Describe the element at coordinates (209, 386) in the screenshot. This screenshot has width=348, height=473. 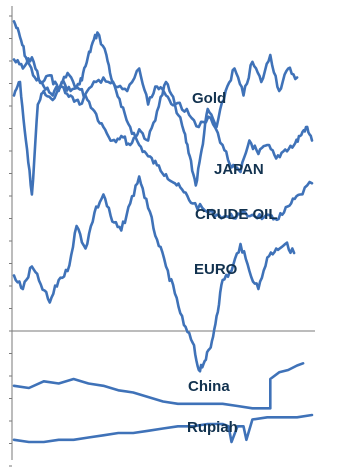
I see `series-label-china: China` at that location.